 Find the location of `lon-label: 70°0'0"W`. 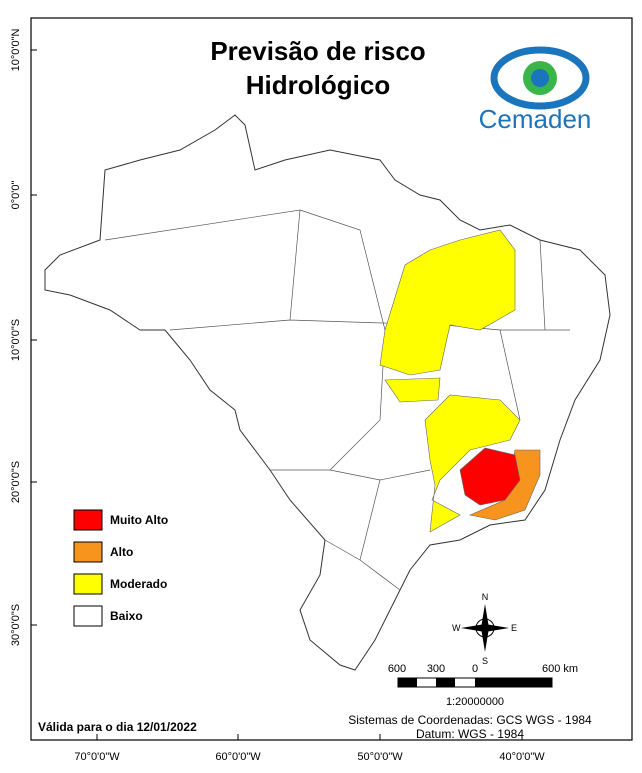

lon-label: 70°0'0"W is located at coordinates (97, 757).